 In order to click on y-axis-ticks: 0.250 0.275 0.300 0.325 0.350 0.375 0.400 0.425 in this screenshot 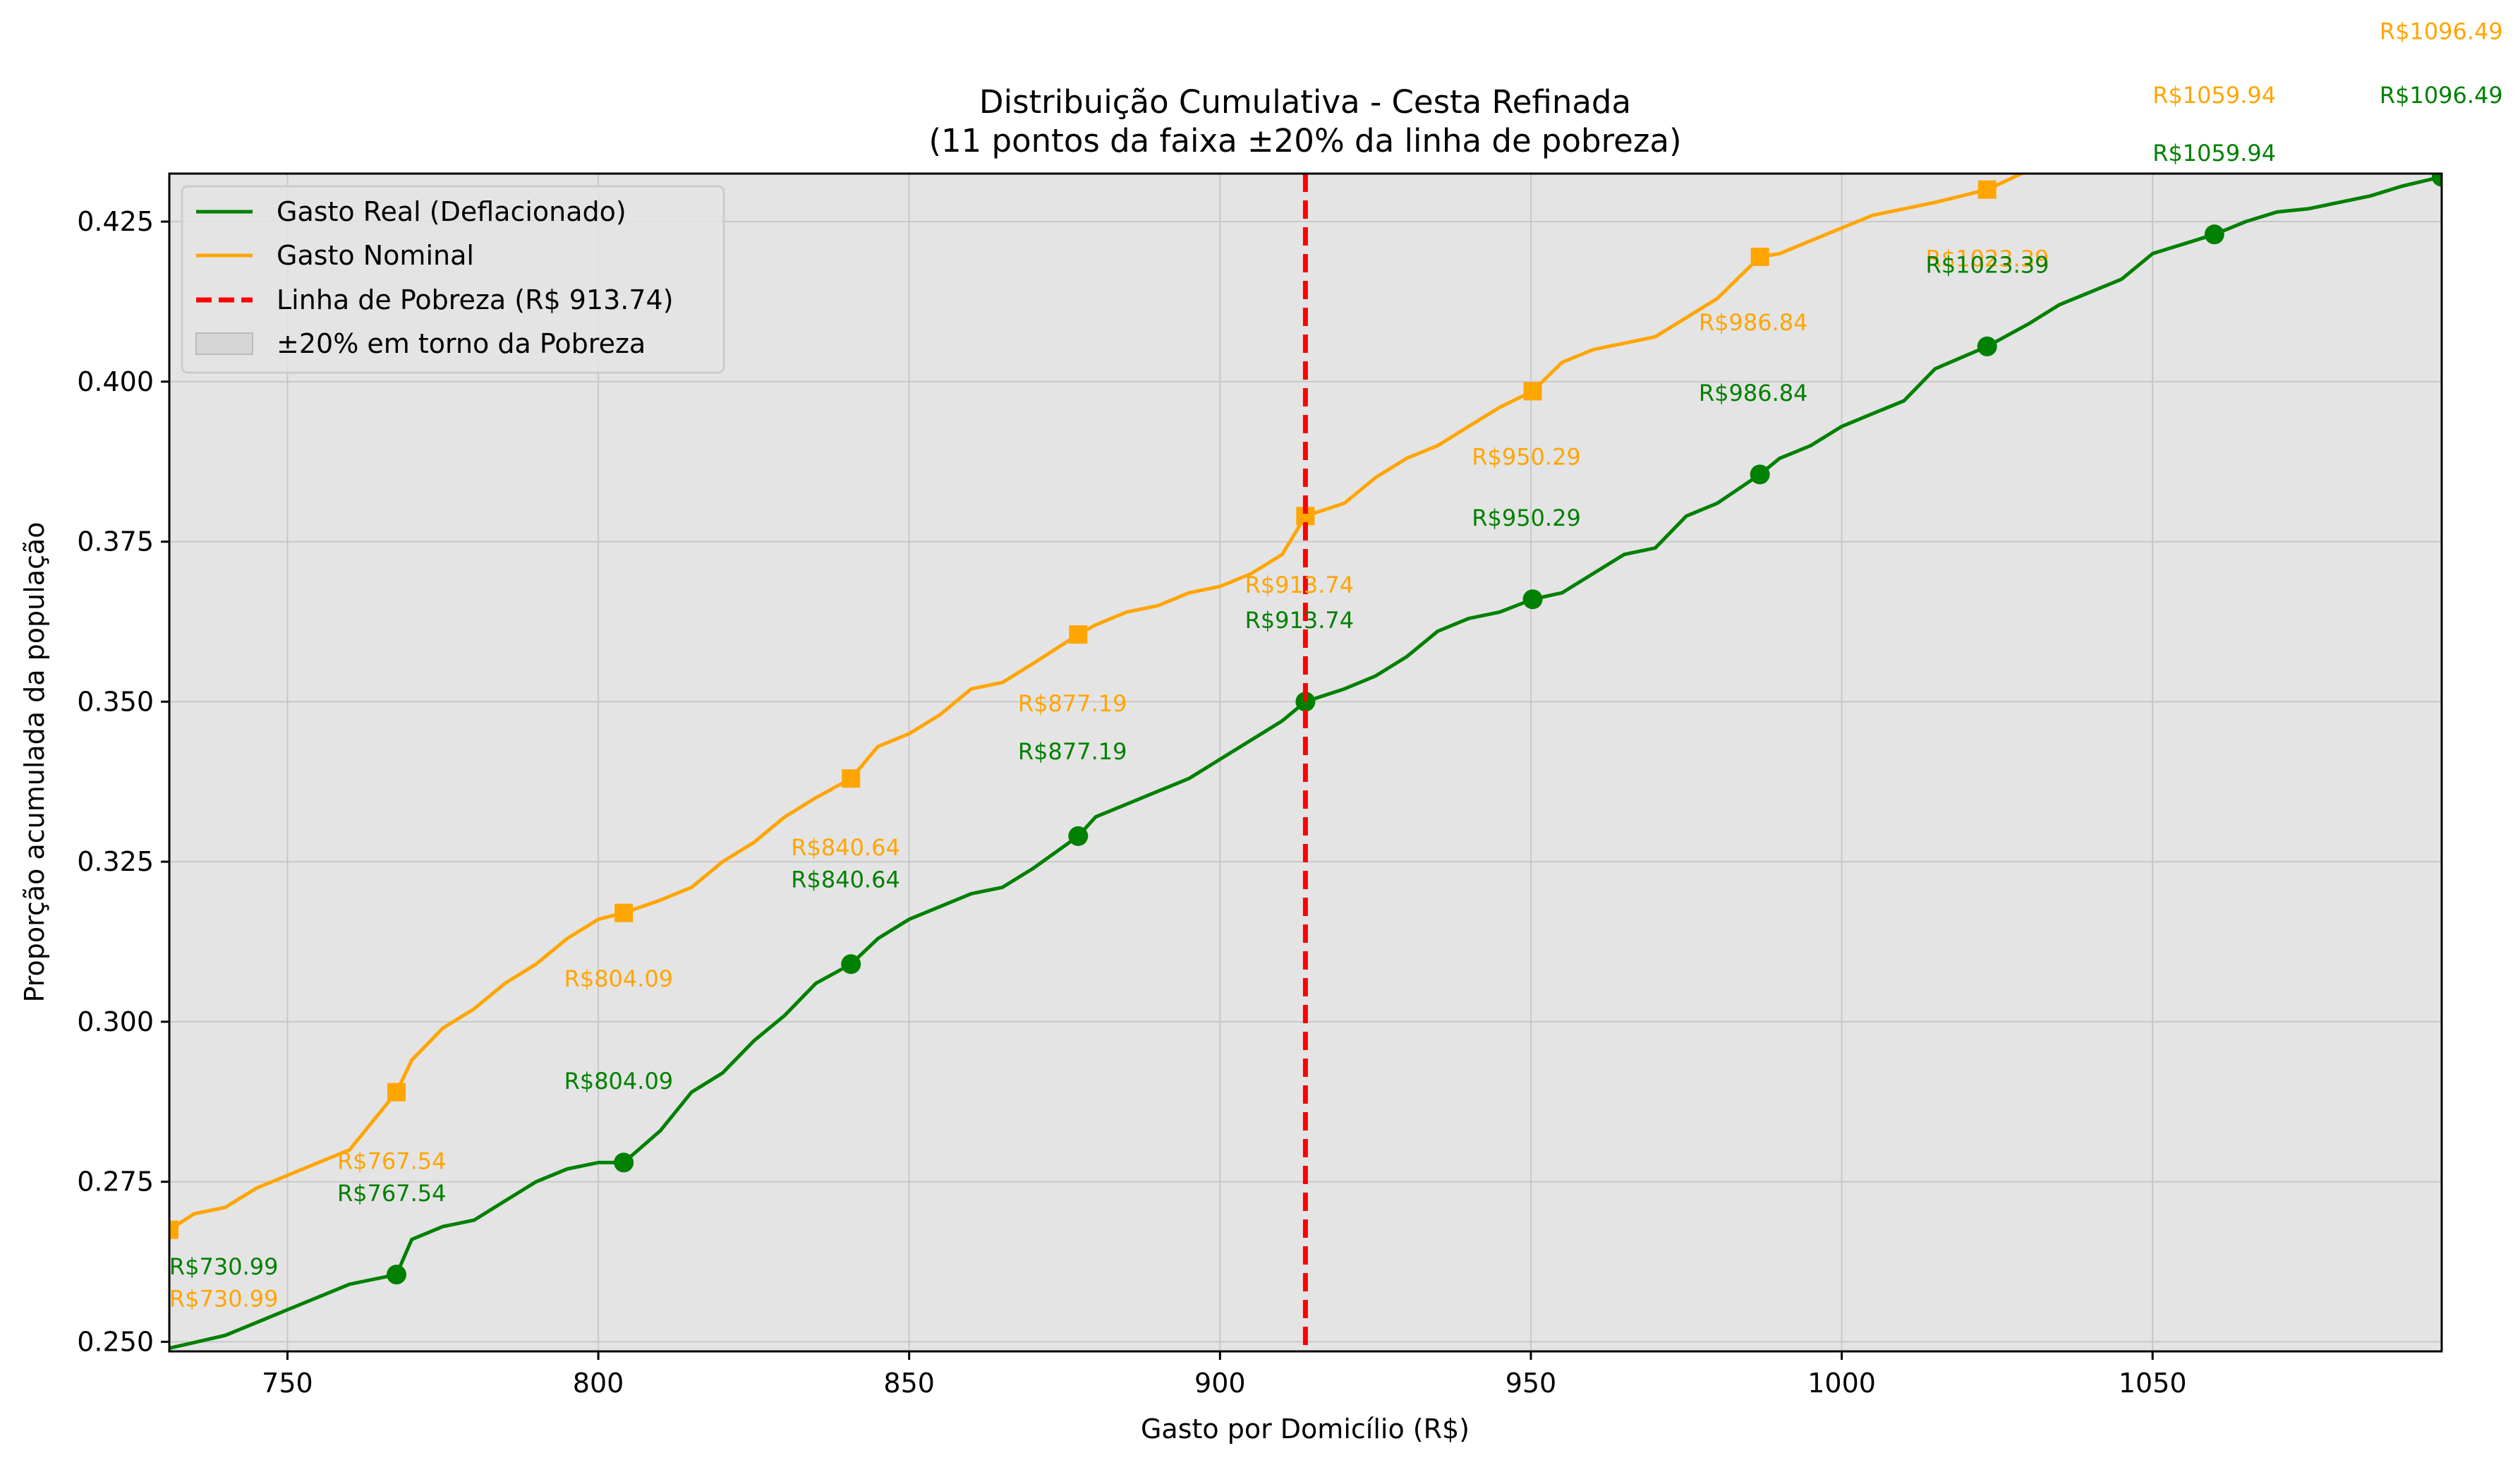, I will do `click(123, 781)`.